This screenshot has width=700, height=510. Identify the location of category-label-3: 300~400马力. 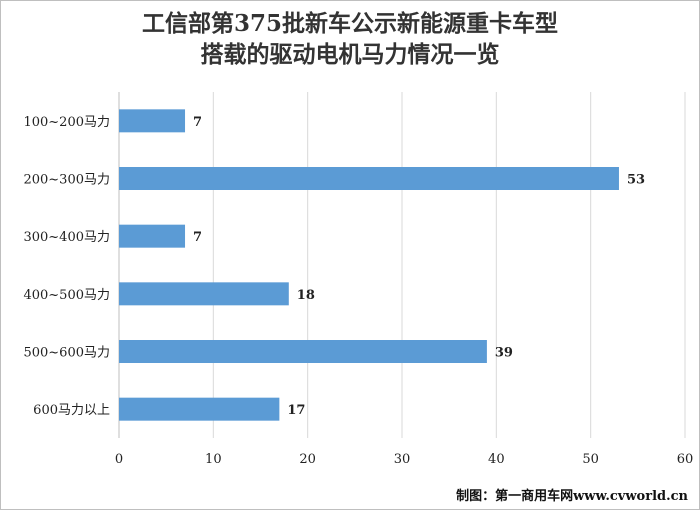
(66, 237).